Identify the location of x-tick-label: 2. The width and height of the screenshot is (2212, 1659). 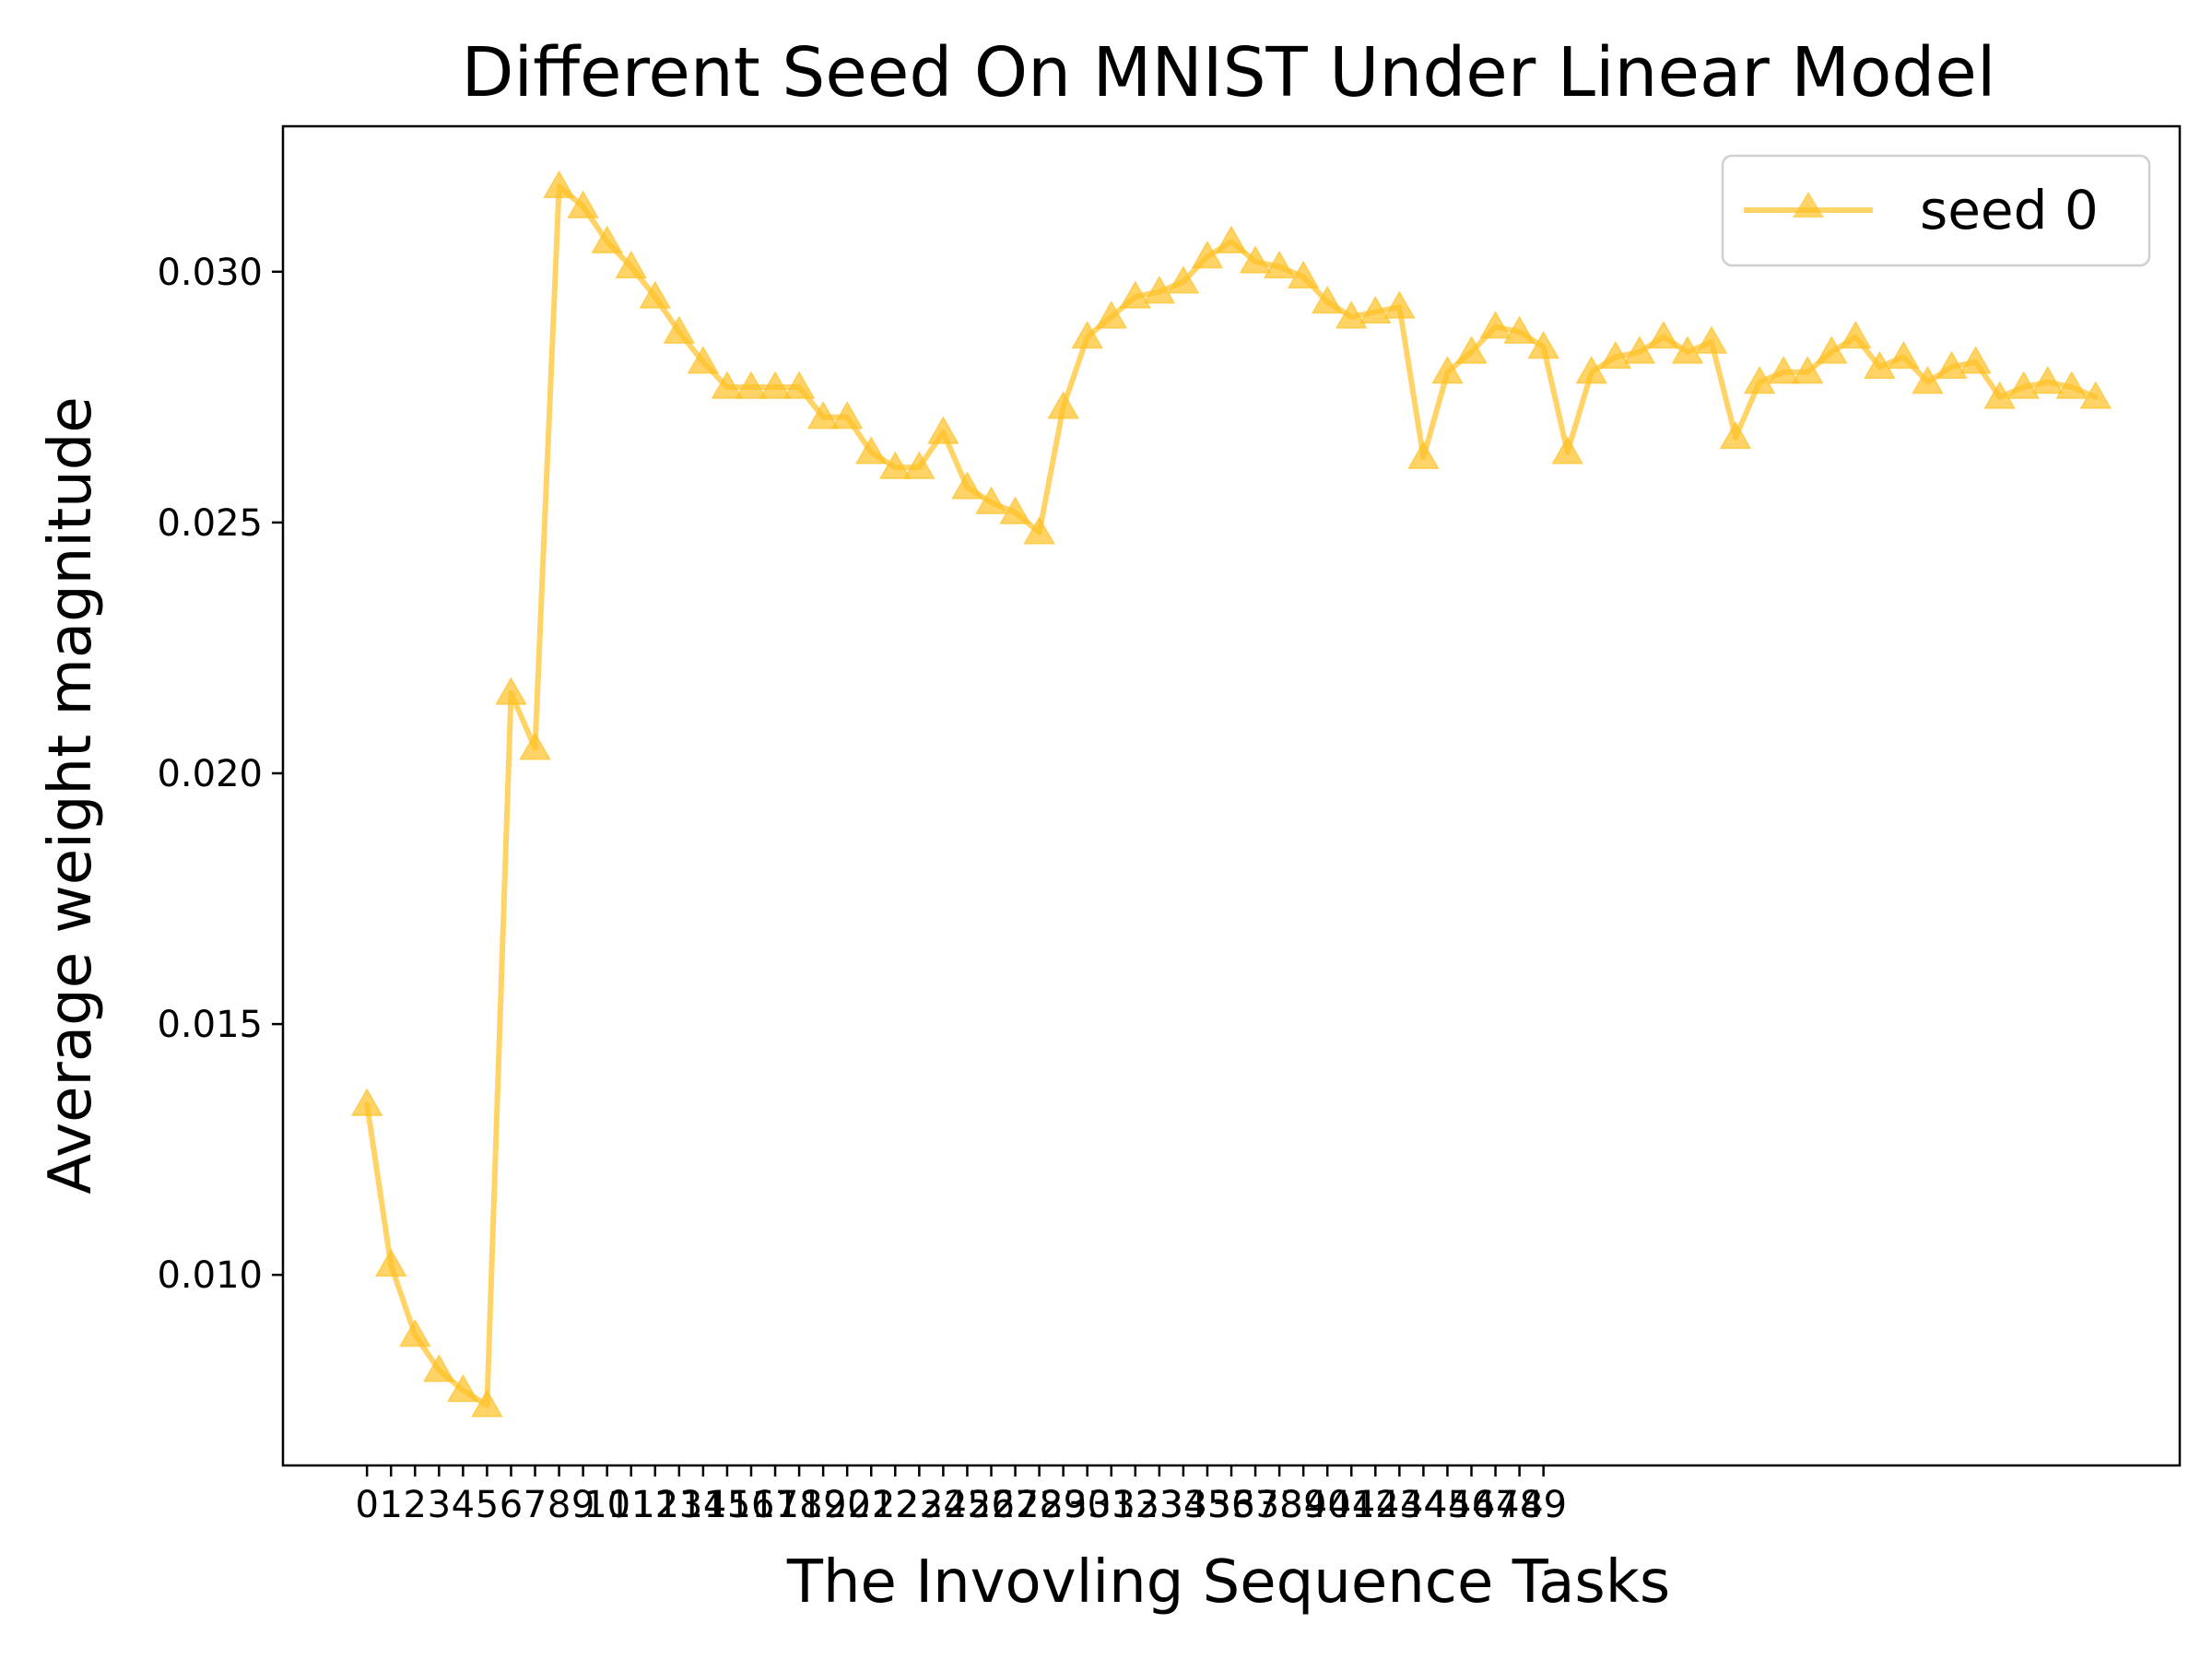
(415, 1505).